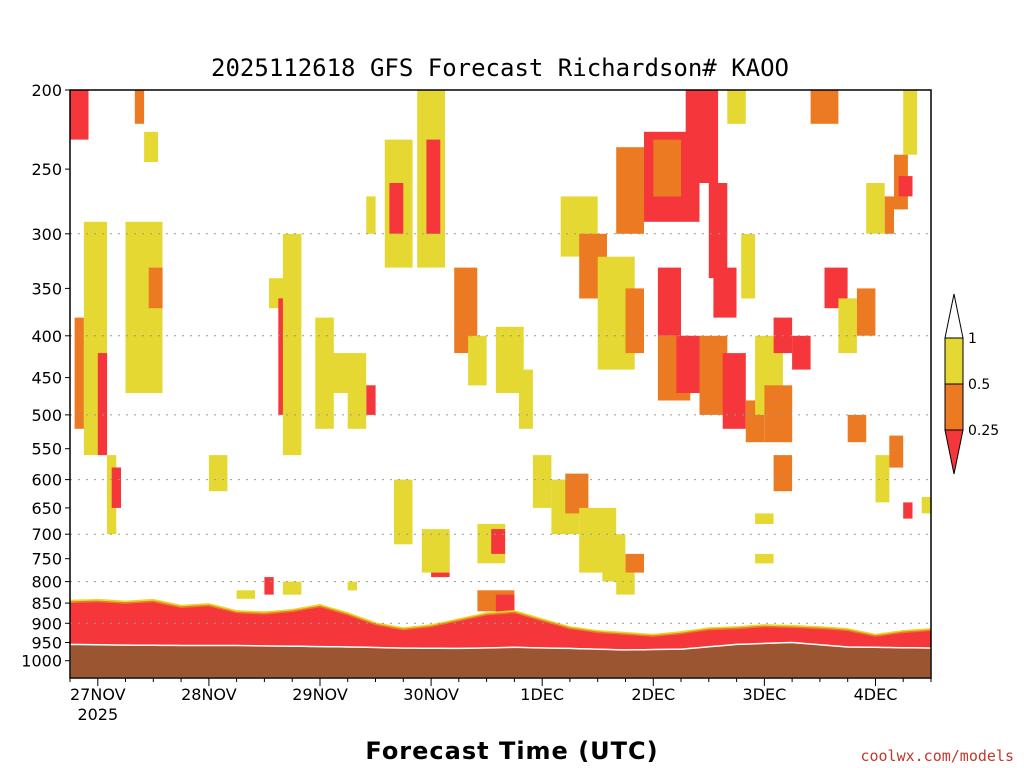  What do you see at coordinates (46, 234) in the screenshot?
I see `y-tick-label: 300` at bounding box center [46, 234].